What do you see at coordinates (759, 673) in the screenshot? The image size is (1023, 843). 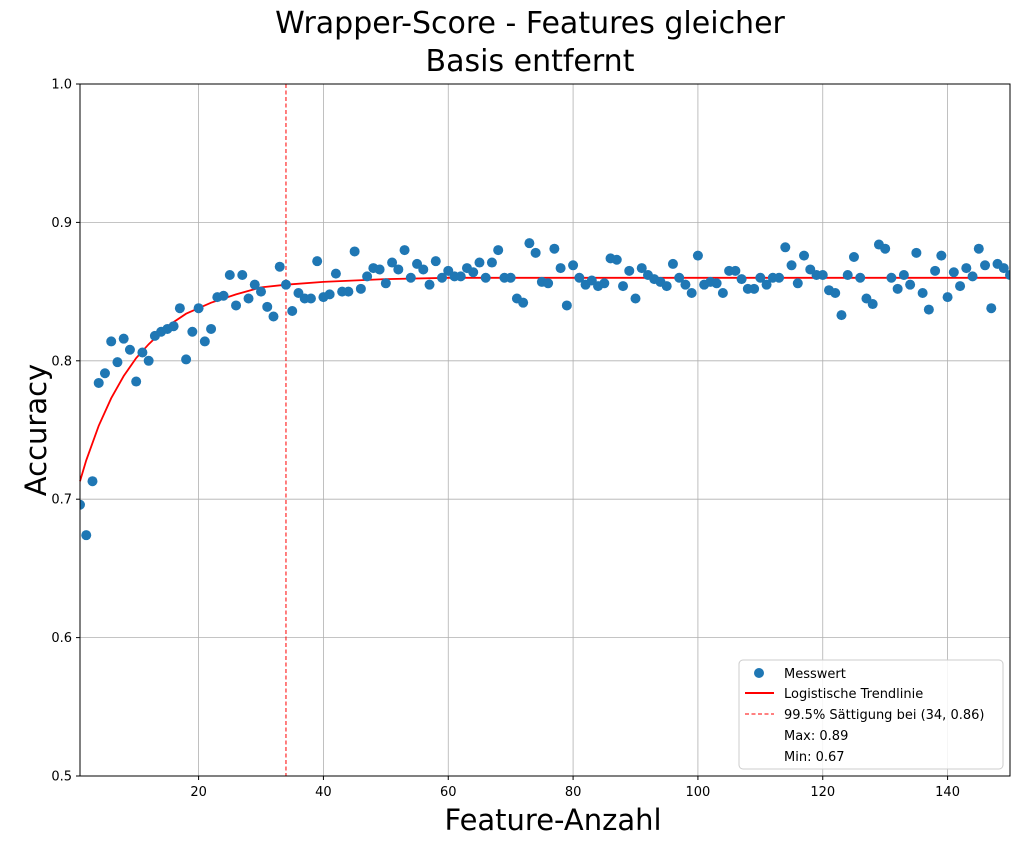 I see `legend-marker-points` at bounding box center [759, 673].